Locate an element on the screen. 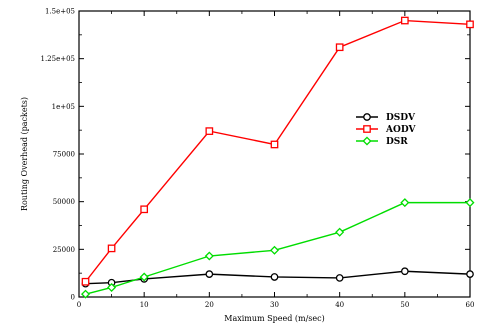 This screenshot has width=481, height=326. y-tick-label: 75000 is located at coordinates (64, 155).